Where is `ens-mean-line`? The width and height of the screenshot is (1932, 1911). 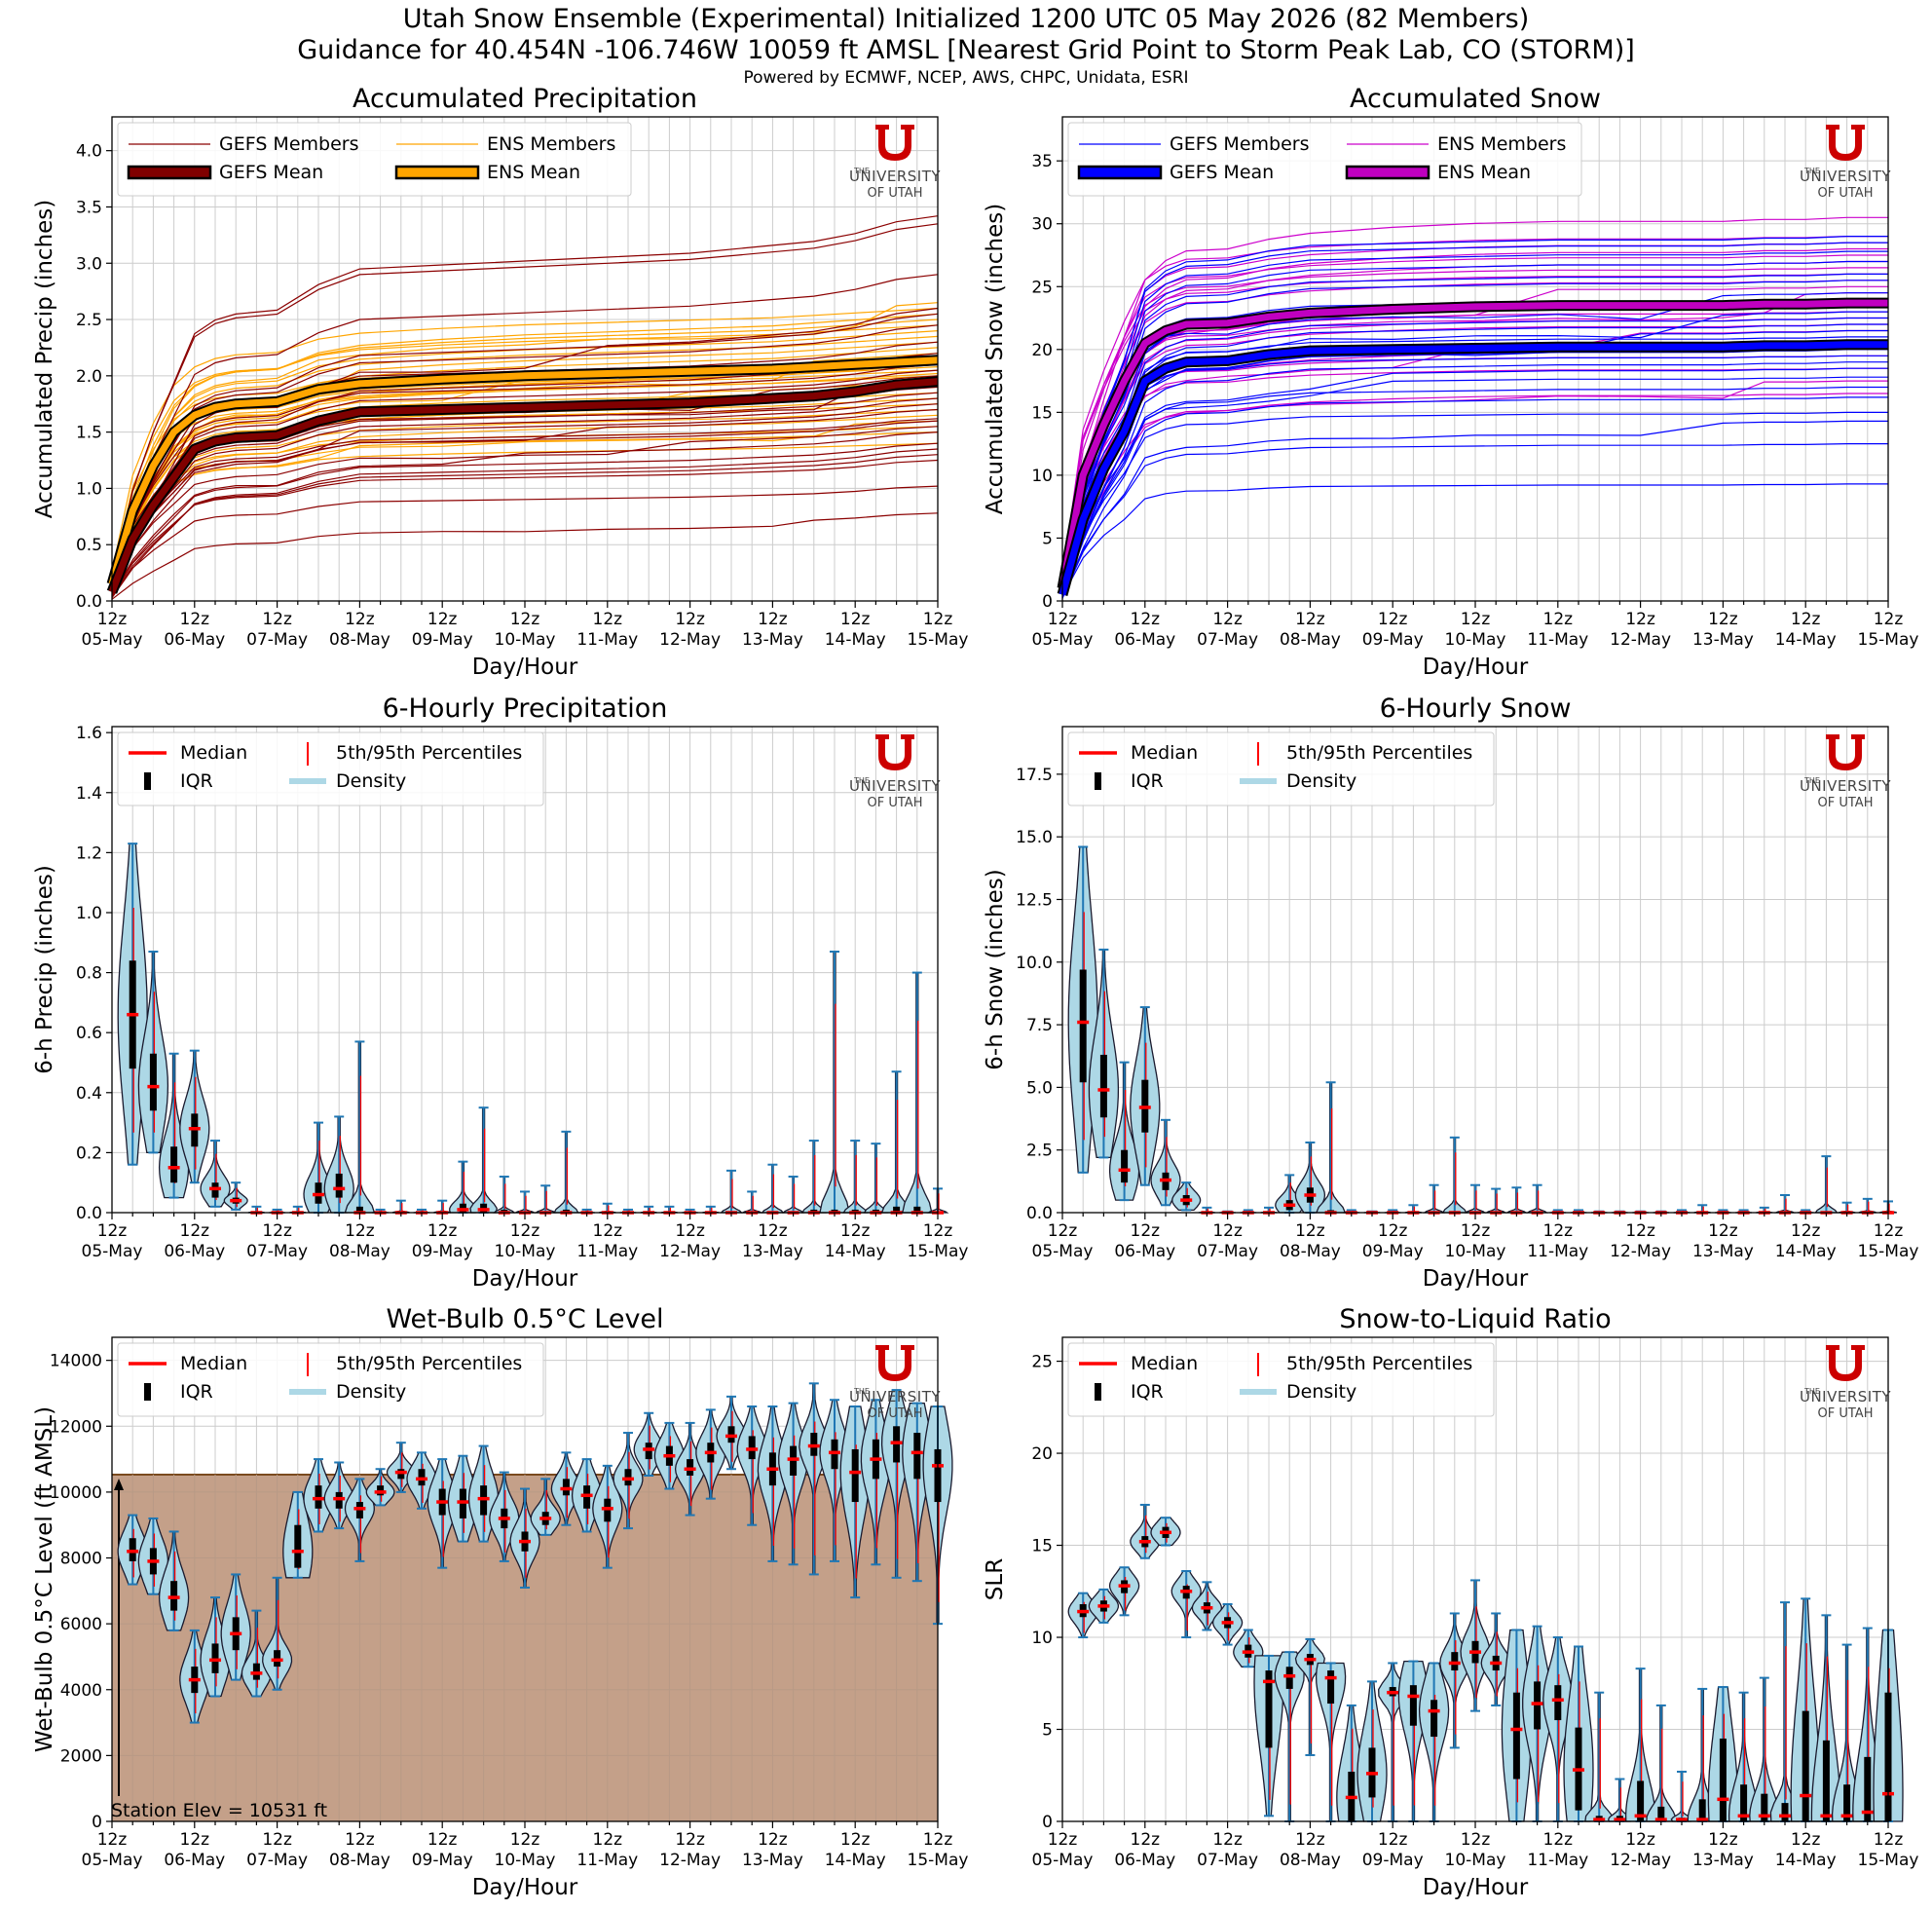 ens-mean-line is located at coordinates (524, 470).